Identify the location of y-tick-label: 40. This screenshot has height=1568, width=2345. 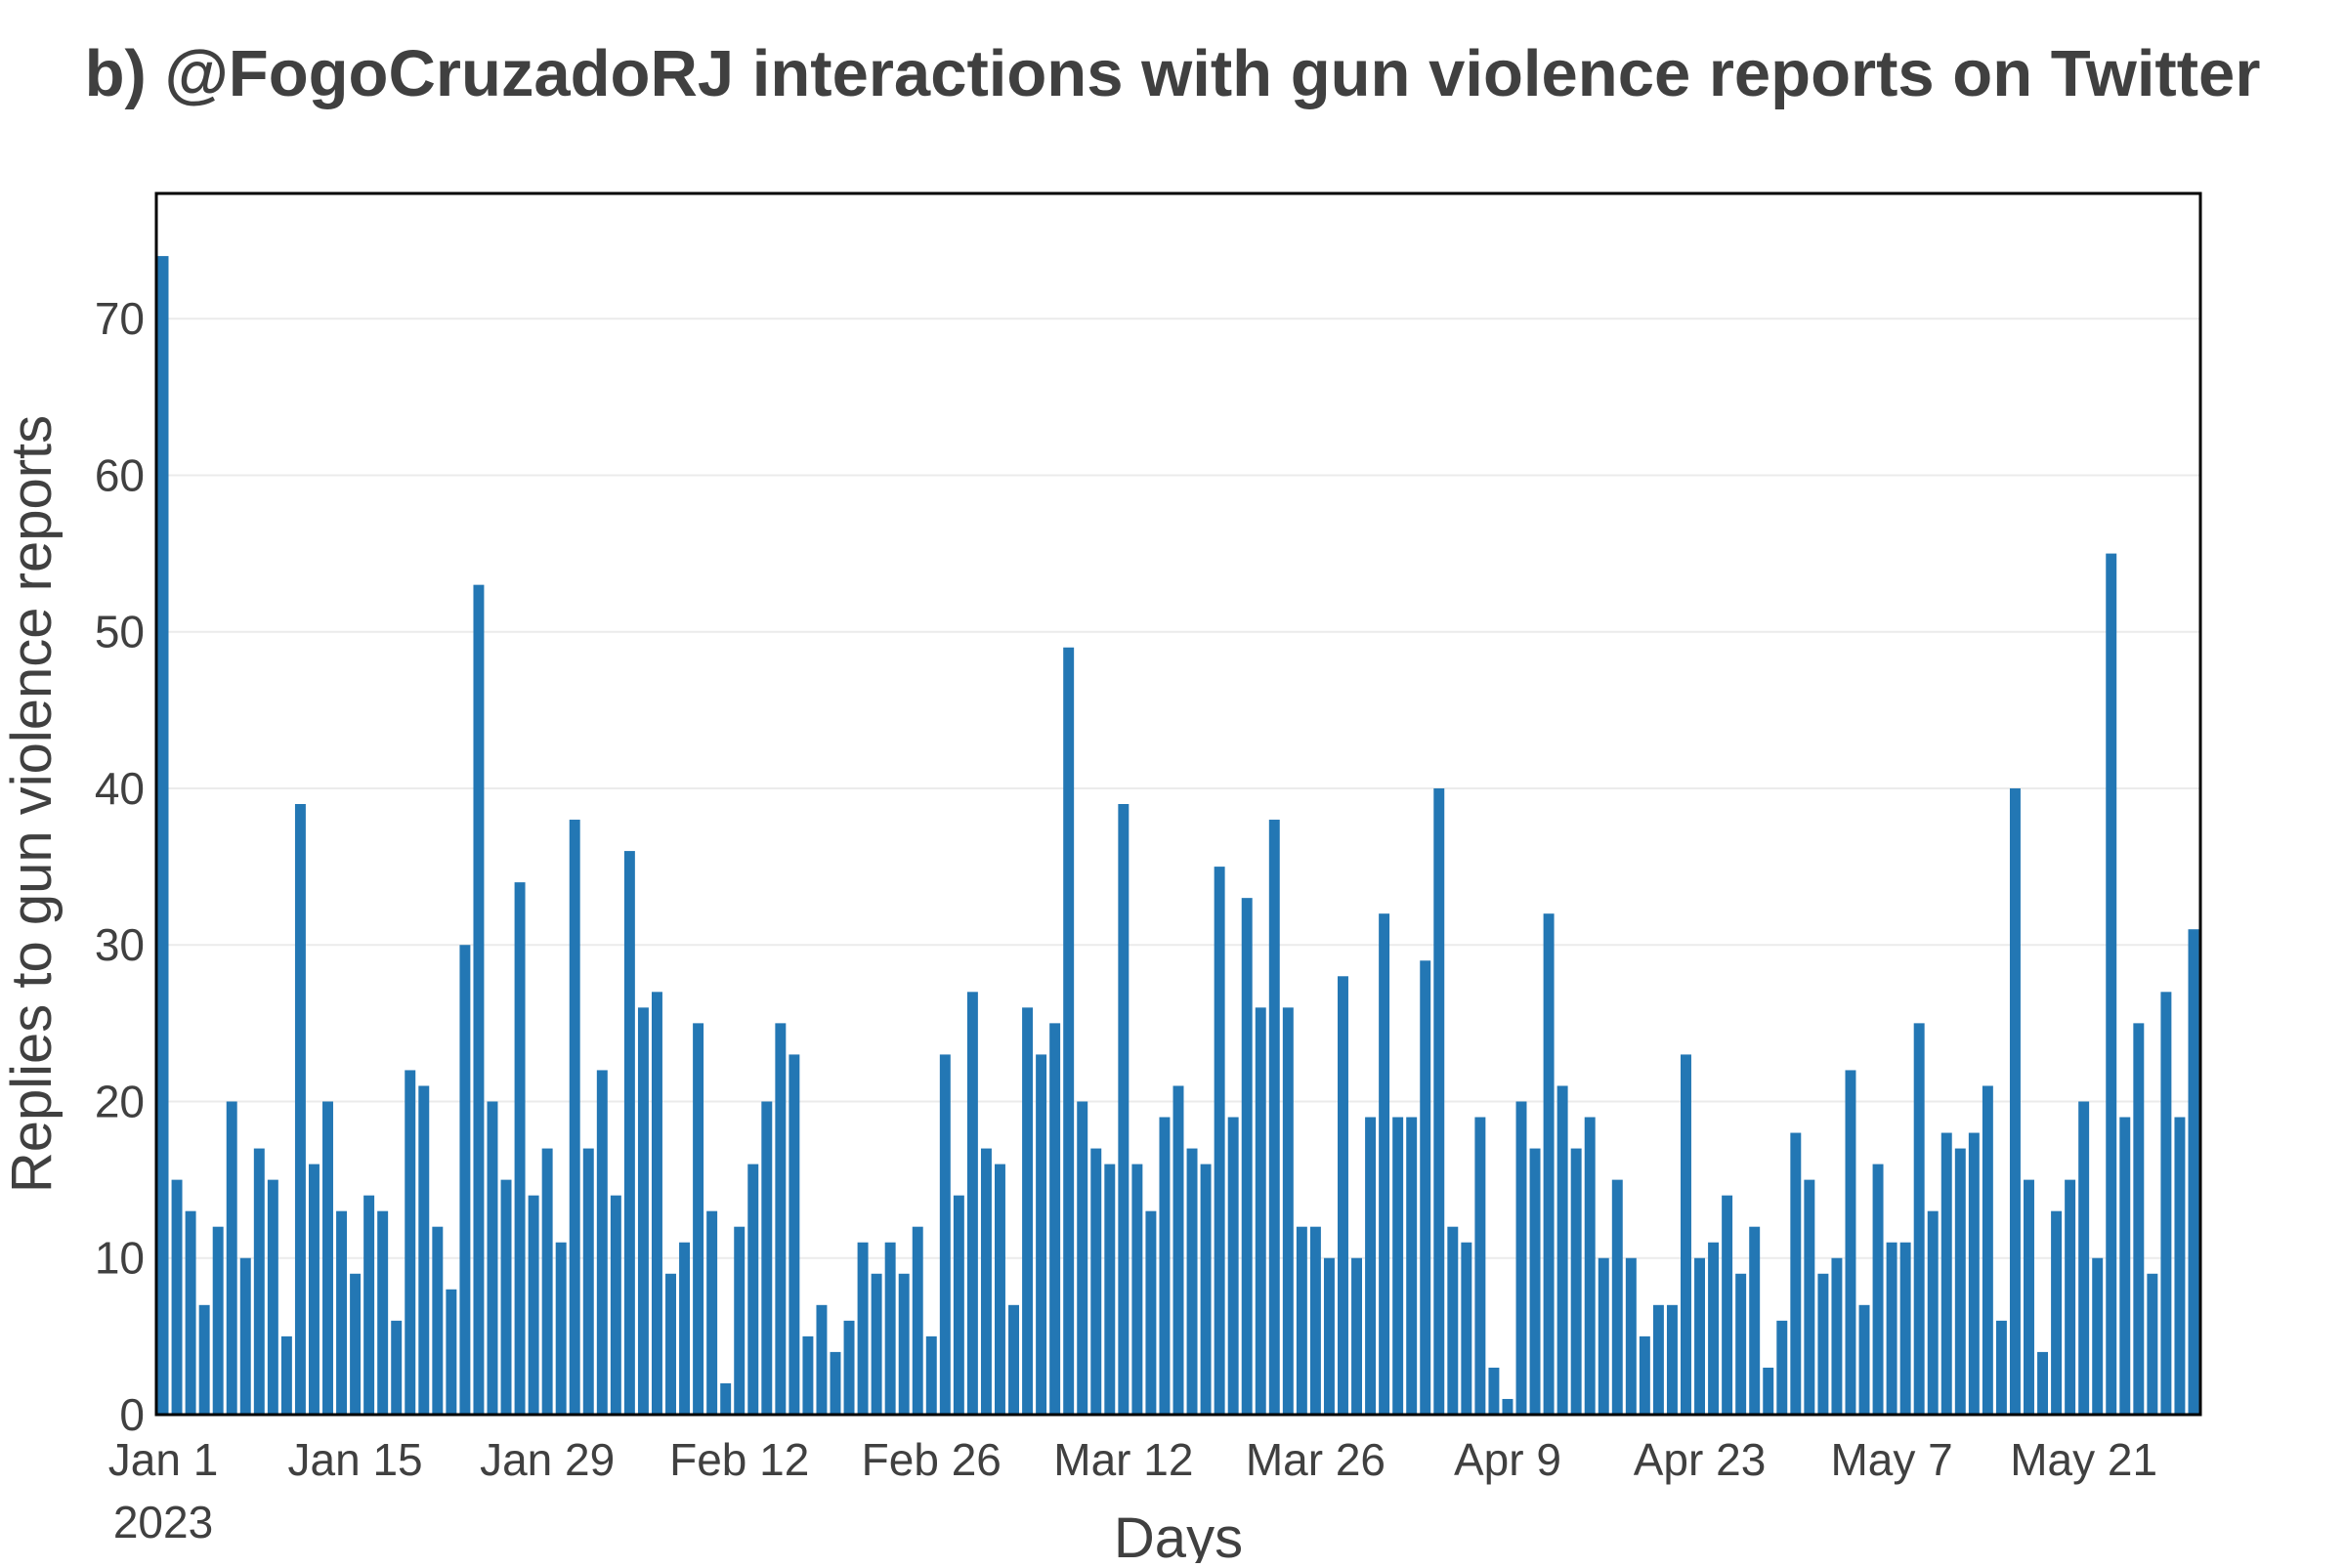
(120, 788).